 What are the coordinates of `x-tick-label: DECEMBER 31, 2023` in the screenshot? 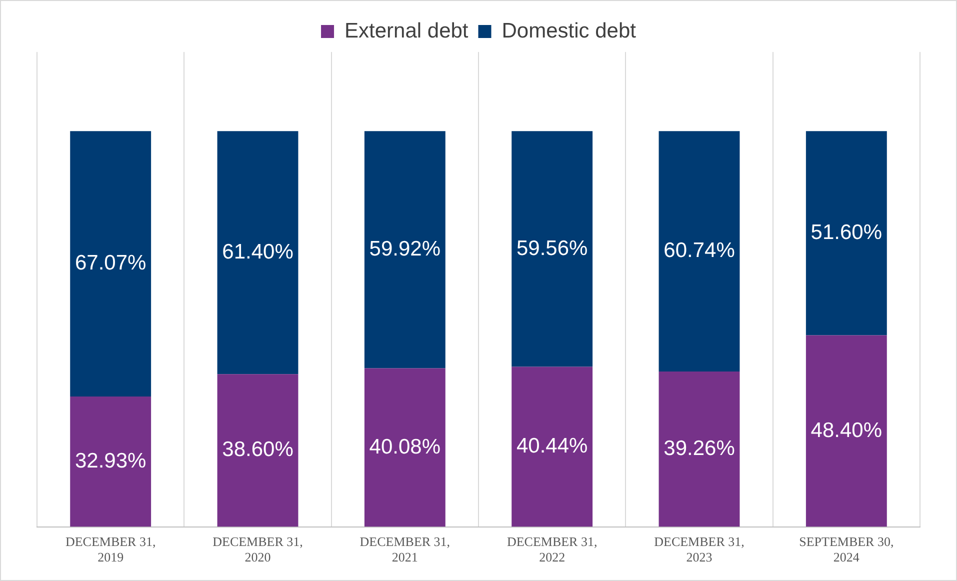 It's located at (699, 549).